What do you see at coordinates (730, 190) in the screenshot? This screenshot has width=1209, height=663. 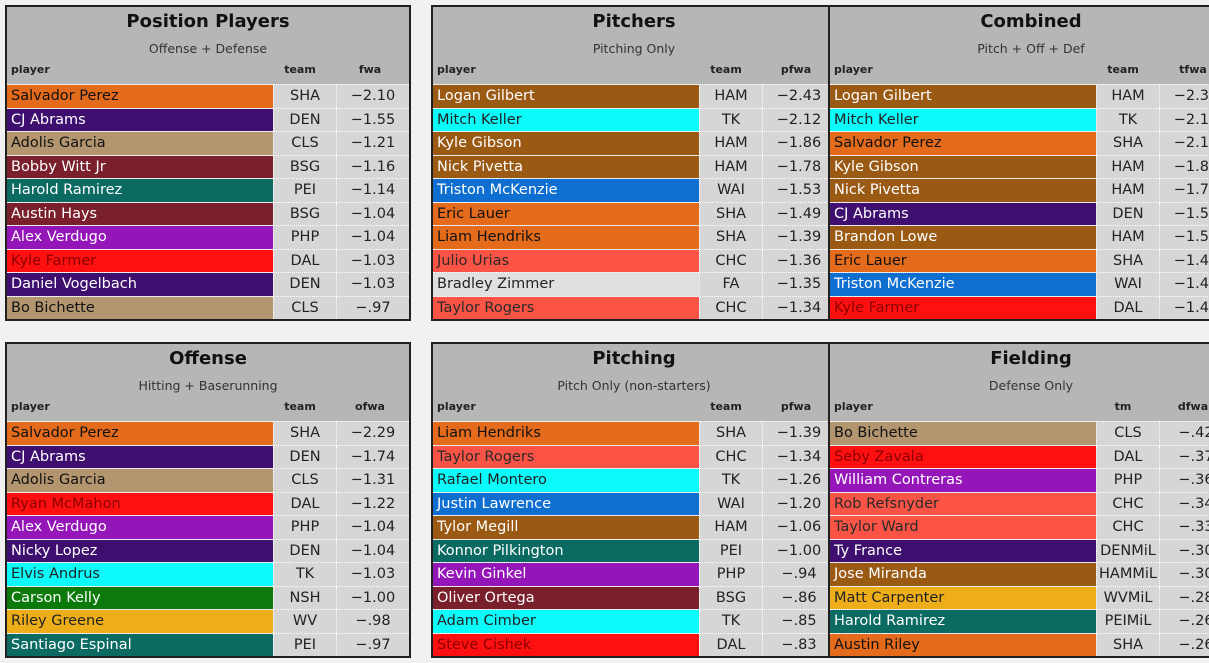 I see `team-cell: WAI` at bounding box center [730, 190].